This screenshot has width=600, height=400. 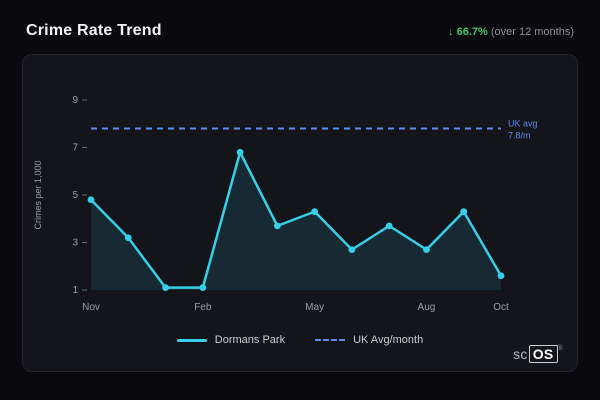 I want to click on legend-label: UK Avg/month, so click(x=388, y=340).